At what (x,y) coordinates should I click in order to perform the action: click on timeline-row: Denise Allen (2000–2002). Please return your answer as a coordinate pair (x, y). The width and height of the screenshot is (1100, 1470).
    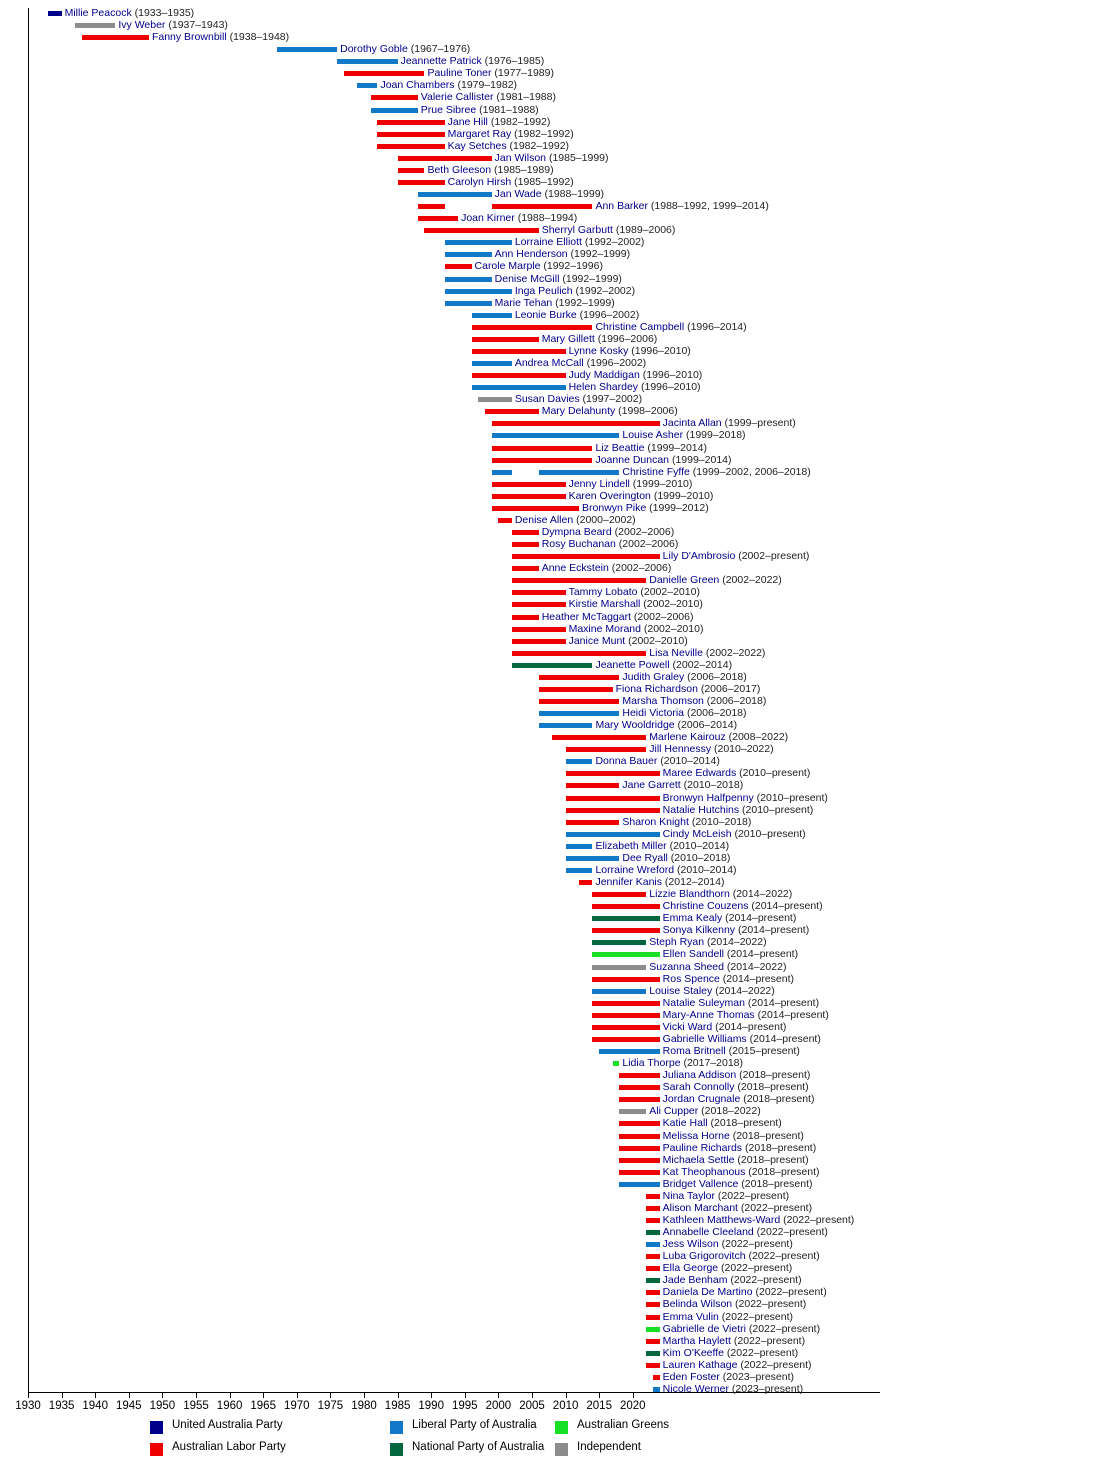
    Looking at the image, I should click on (550, 520).